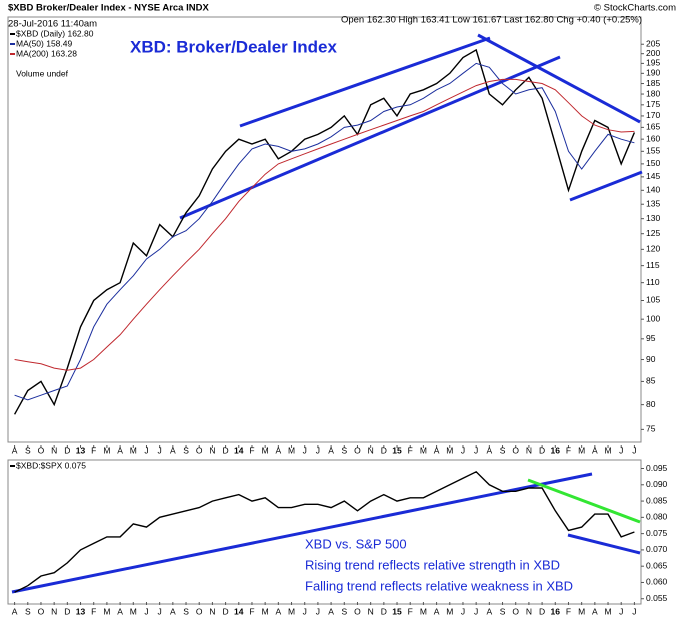  Describe the element at coordinates (42, 73) in the screenshot. I see `legend-note: Volume undef` at that location.